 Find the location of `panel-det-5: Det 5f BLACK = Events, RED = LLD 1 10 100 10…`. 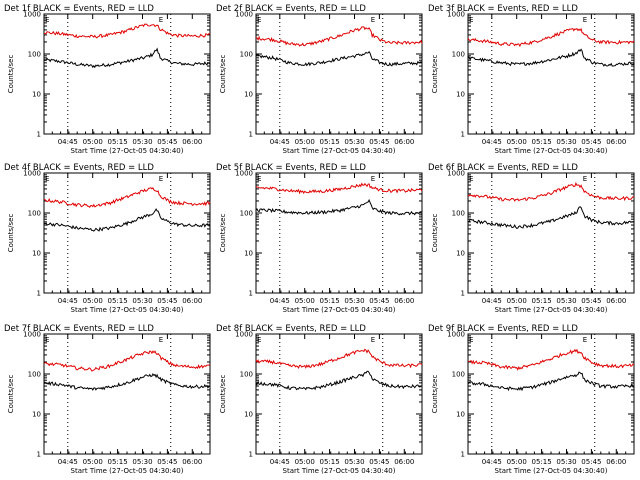

panel-det-5: Det 5f BLACK = Events, RED = LLD 1 10 100 10… is located at coordinates (319, 238).